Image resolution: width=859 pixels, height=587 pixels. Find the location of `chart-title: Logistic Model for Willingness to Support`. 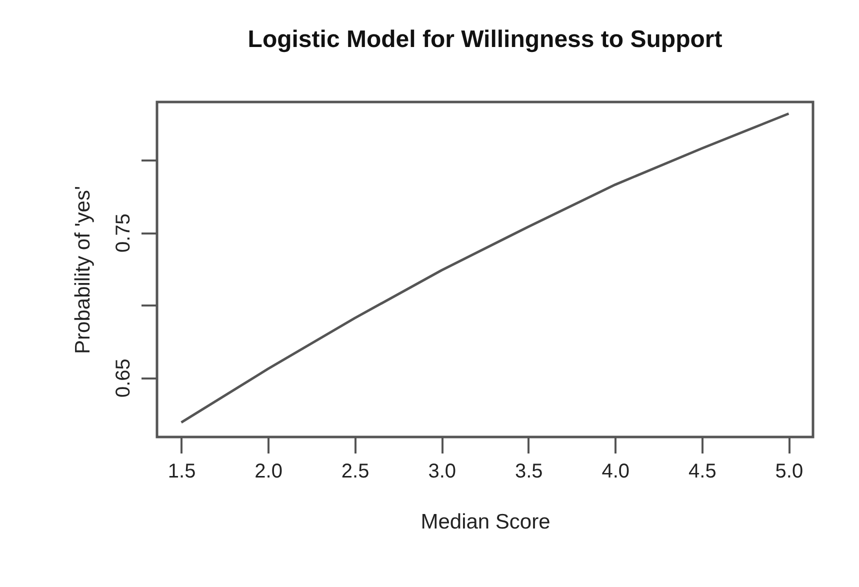

chart-title: Logistic Model for Willingness to Support is located at coordinates (485, 39).